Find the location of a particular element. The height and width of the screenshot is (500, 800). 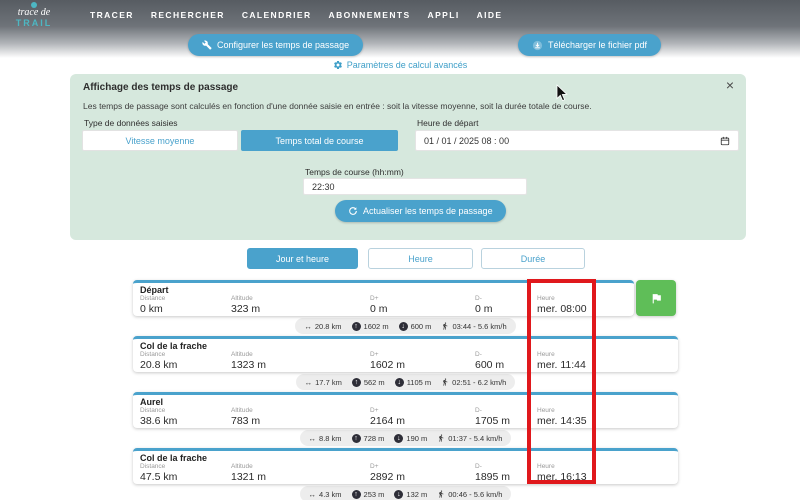

dplus-value: 1602 m is located at coordinates (388, 365).